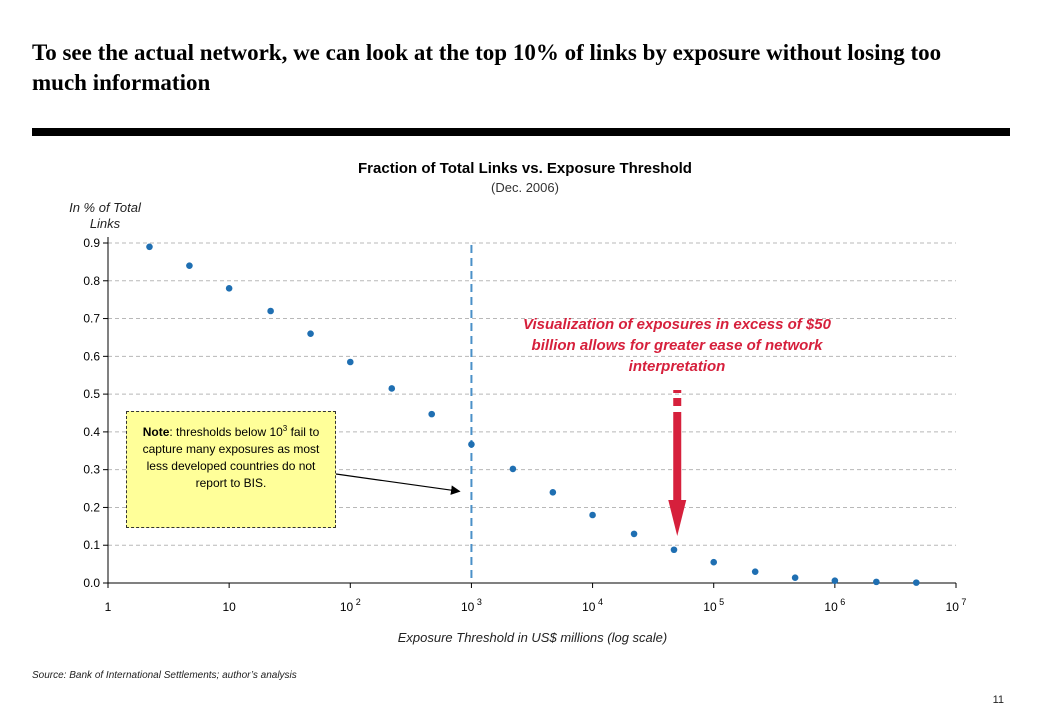 The image size is (1040, 720). I want to click on x-tick-label: 10, so click(229, 607).